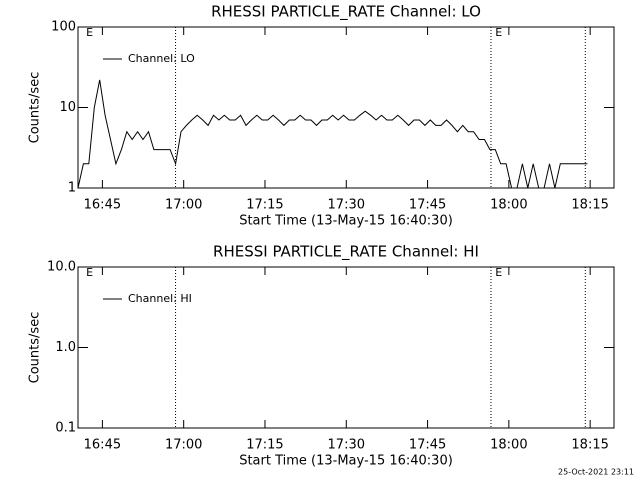  I want to click on y-tick-label: 10, so click(67, 107).